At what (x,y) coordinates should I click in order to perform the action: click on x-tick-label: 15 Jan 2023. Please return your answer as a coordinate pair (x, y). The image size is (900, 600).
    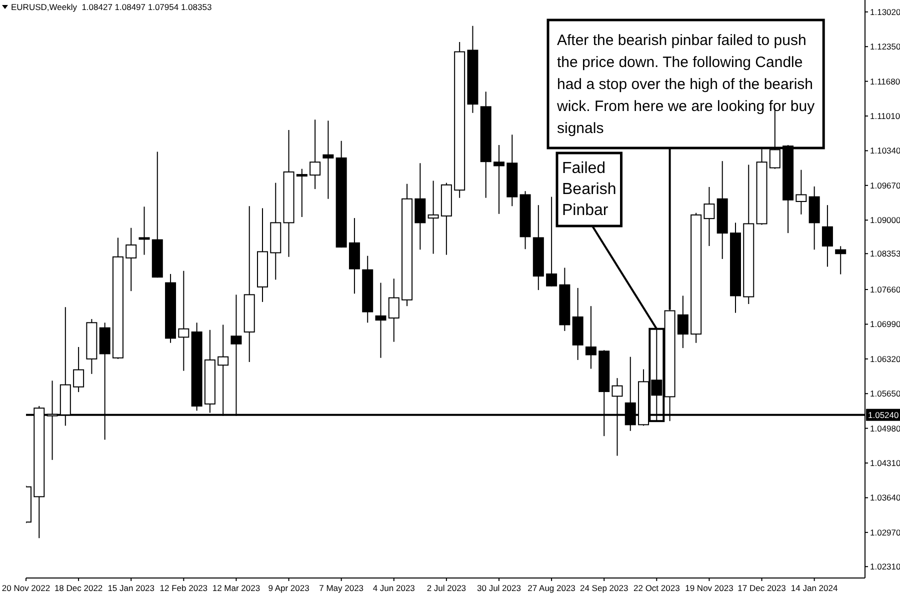
    Looking at the image, I should click on (131, 588).